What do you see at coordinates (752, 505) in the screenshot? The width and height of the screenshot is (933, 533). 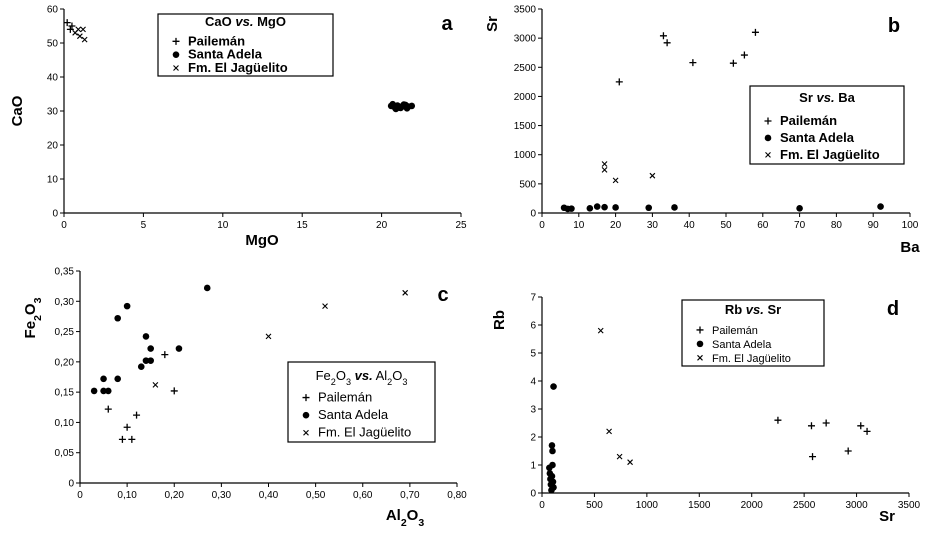 I see `x-tick-label: 2000` at bounding box center [752, 505].